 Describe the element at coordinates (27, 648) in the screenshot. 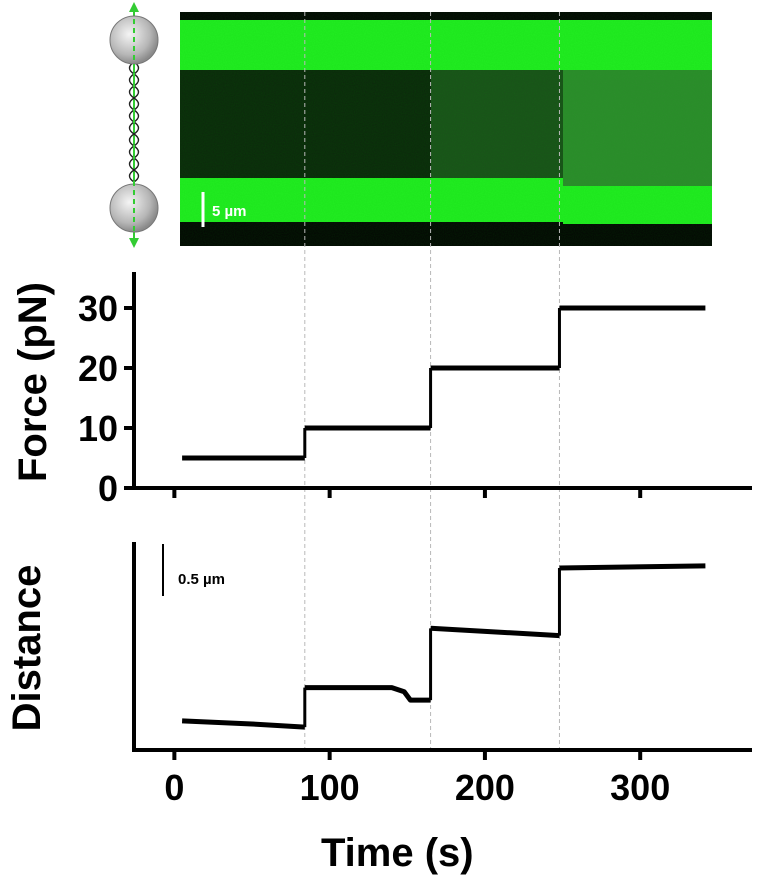

I see `distance-y-label: Distance` at that location.